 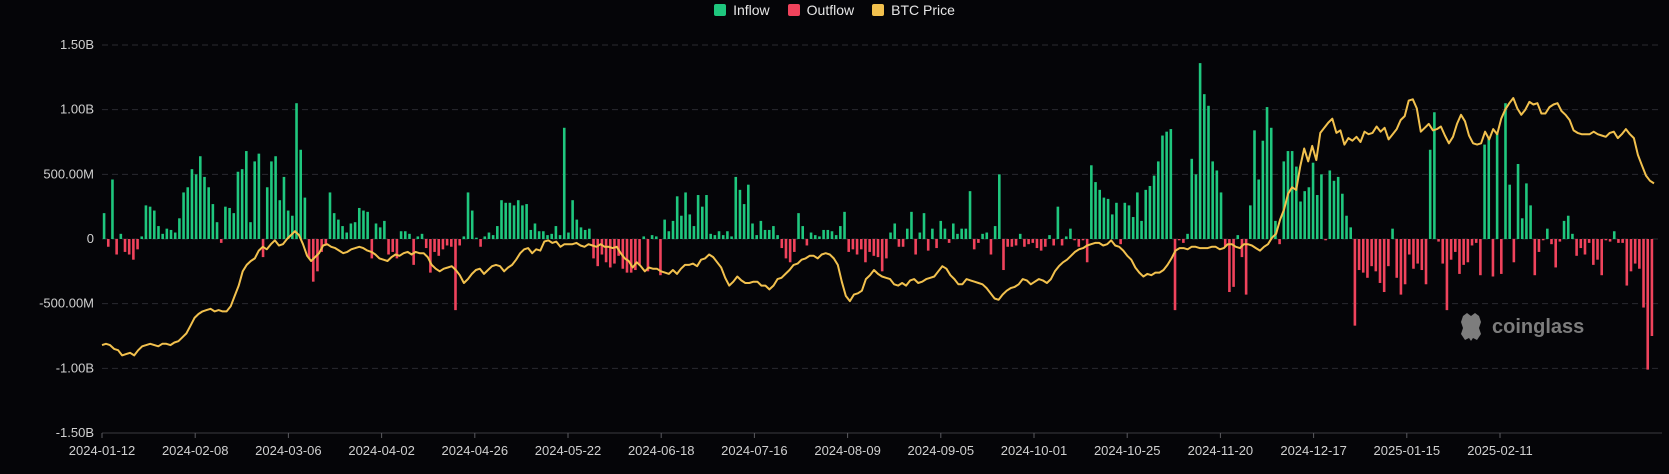 I want to click on outflow-swatch, so click(x=793, y=10).